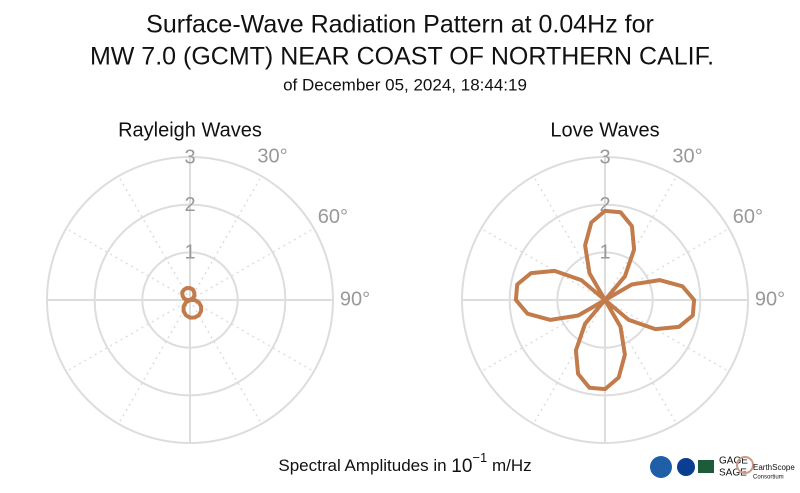 The width and height of the screenshot is (800, 493). What do you see at coordinates (733, 473) in the screenshot?
I see `logo-sage: SAGE` at bounding box center [733, 473].